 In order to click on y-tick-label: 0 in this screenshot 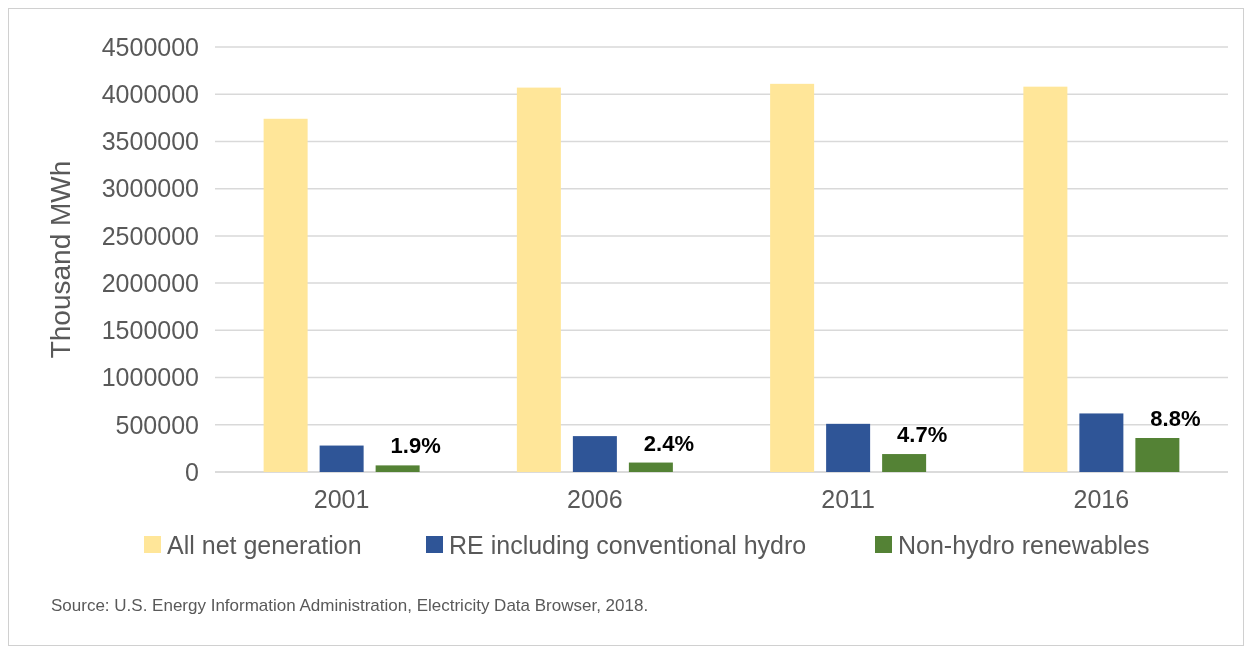, I will do `click(192, 471)`.